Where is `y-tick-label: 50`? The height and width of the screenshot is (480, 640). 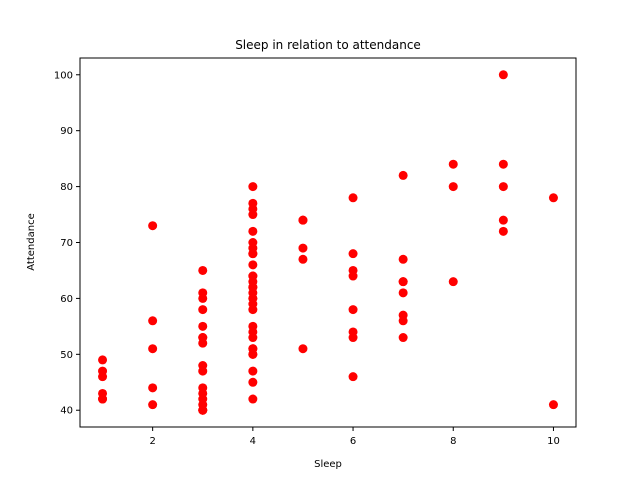
y-tick-label: 50 is located at coordinates (66, 355).